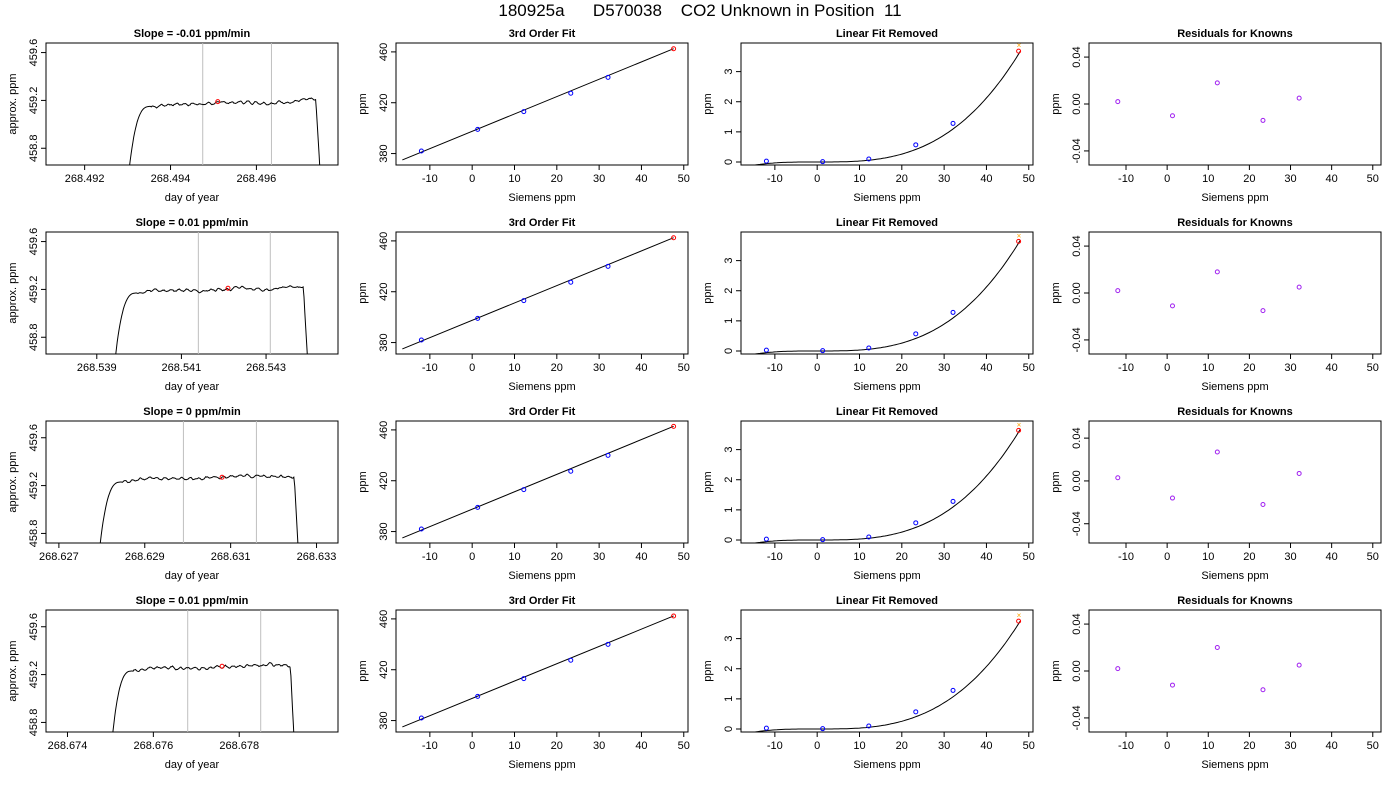  I want to click on unknown-tick-mark: ×, so click(1019, 615).